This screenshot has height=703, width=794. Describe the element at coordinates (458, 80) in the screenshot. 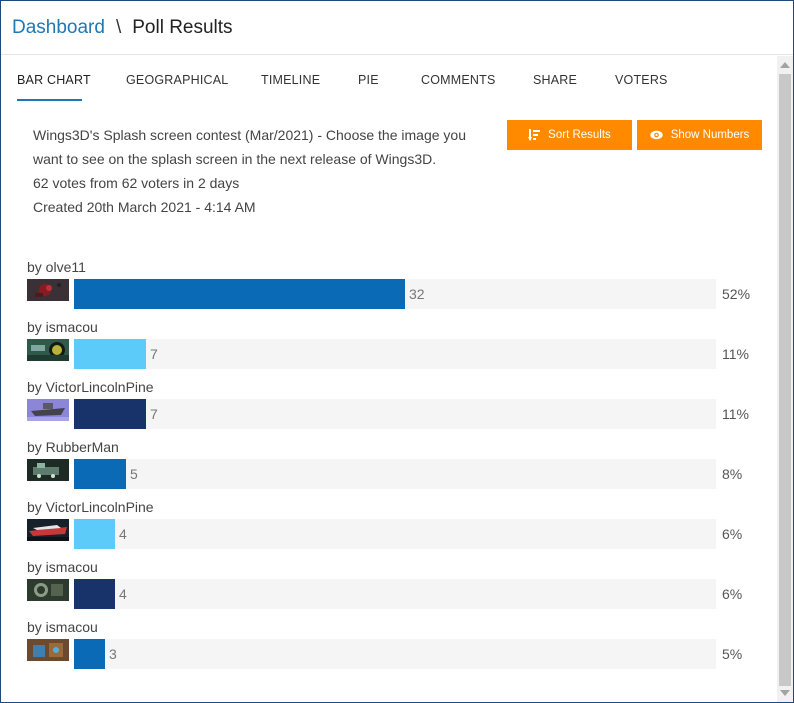

I see `tab-comments: COMMENTS` at that location.